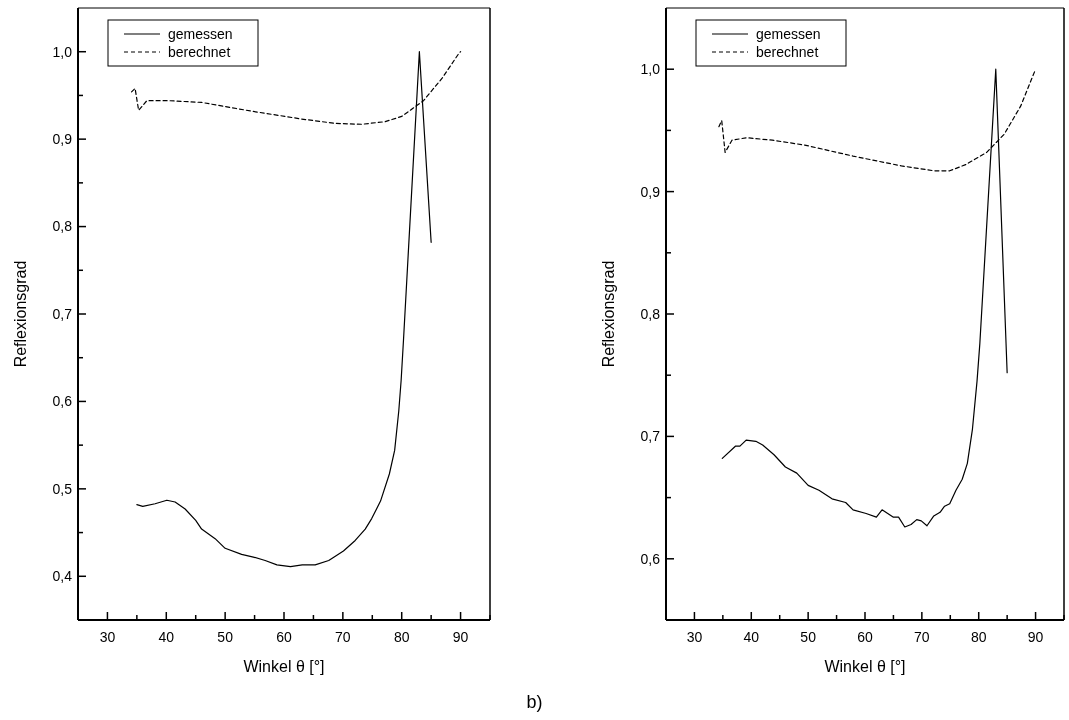 The image size is (1069, 720). I want to click on text: b), so click(534, 702).